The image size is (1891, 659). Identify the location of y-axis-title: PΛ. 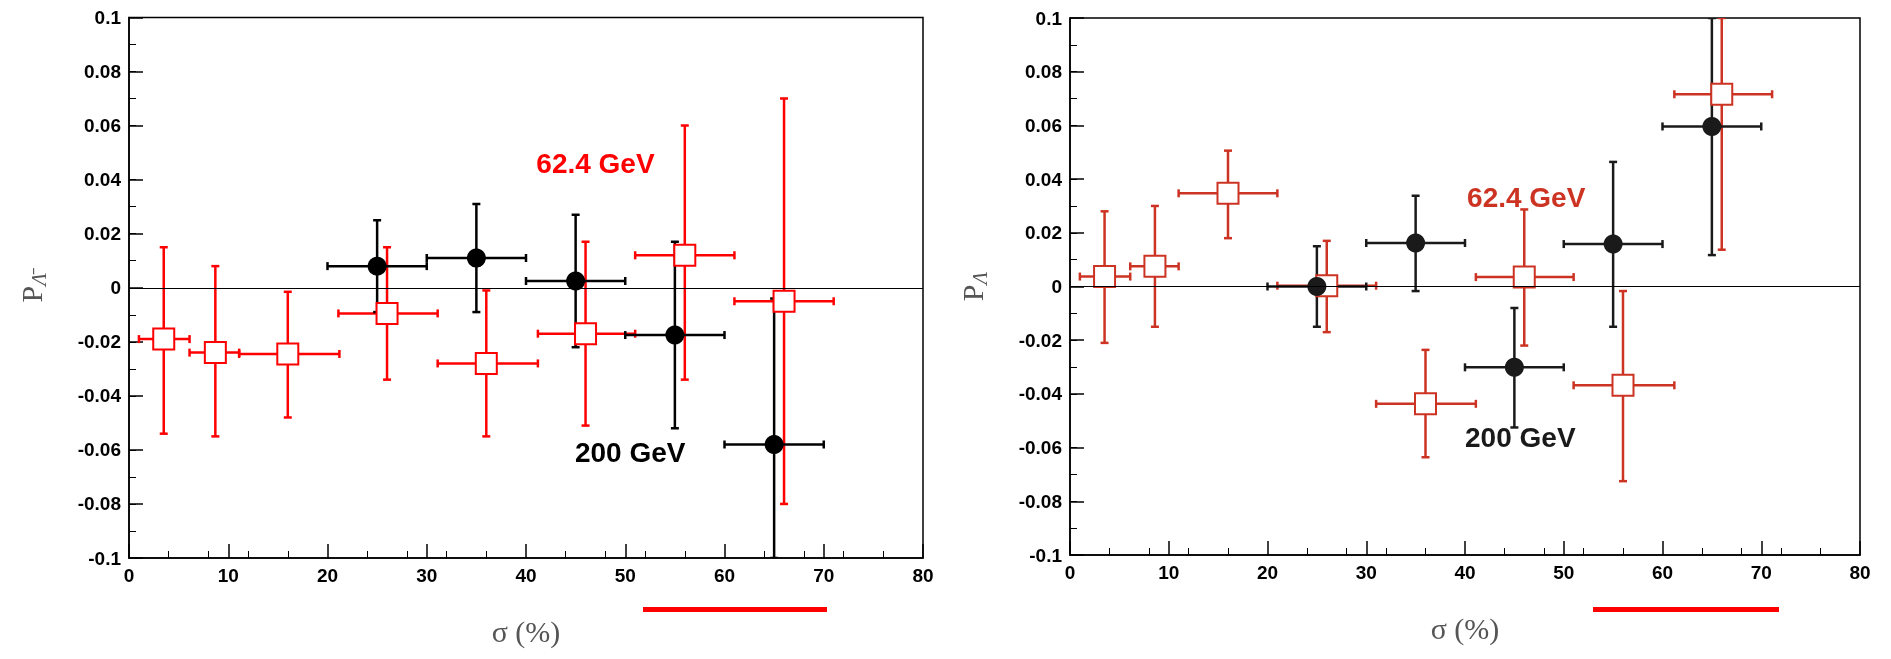
(973, 286).